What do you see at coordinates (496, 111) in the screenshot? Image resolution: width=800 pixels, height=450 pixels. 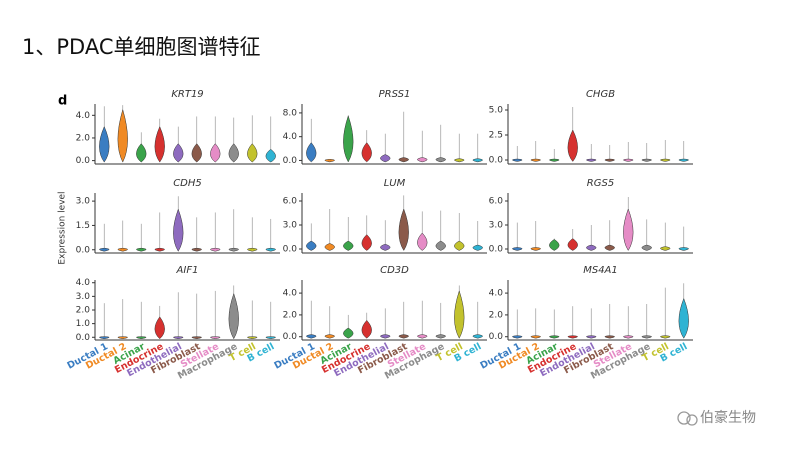 I see `y-tick-label: 5.0` at bounding box center [496, 111].